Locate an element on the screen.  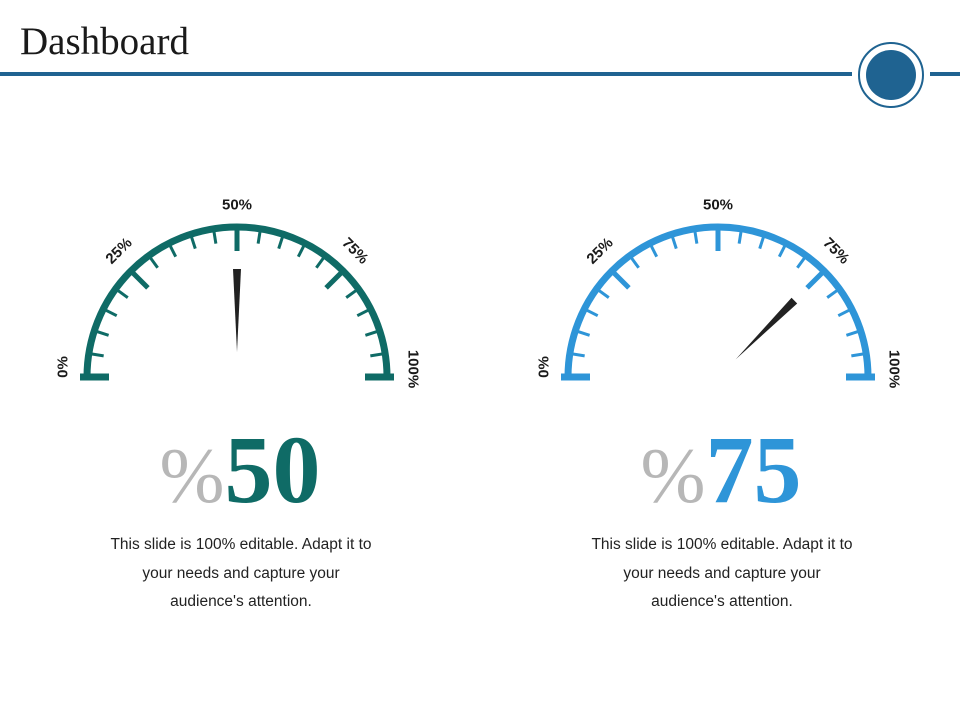
gauge-left-value: %50 is located at coordinates (240, 470).